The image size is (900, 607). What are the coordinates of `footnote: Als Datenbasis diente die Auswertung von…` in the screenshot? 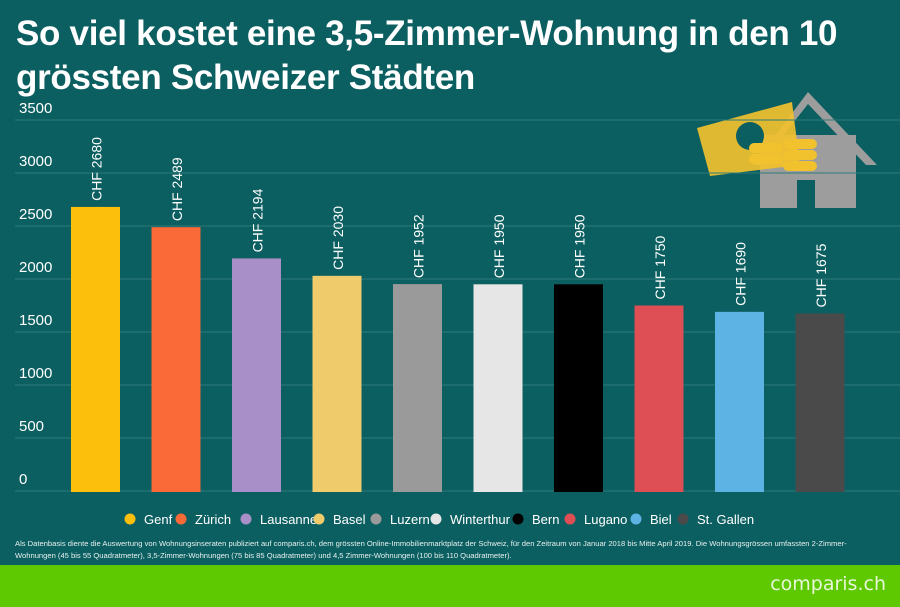 It's located at (431, 549).